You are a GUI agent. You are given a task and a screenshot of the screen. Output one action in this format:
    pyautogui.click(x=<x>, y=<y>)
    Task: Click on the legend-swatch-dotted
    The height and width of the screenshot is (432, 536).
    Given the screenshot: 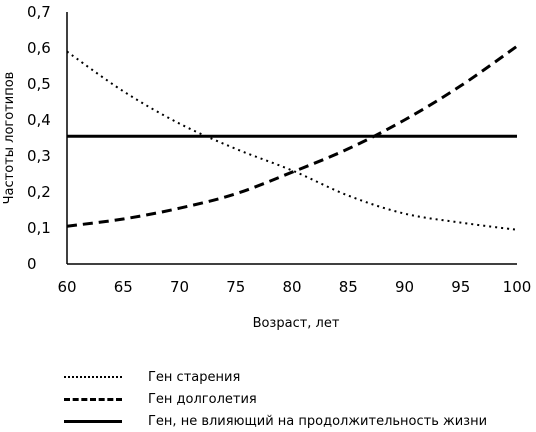 What is the action you would take?
    pyautogui.click(x=93, y=377)
    